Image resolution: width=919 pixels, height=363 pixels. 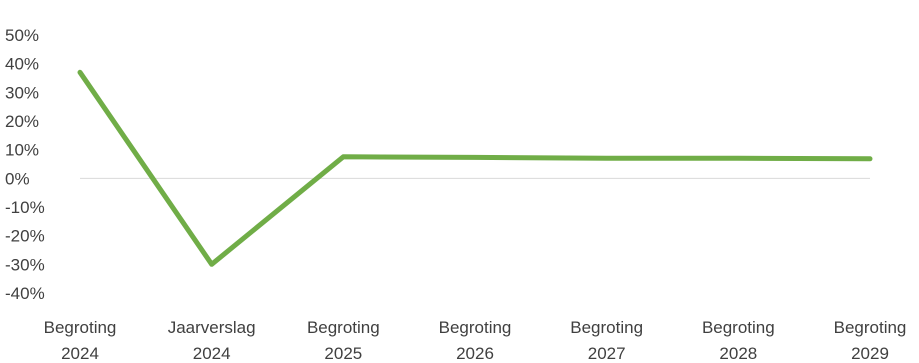 I want to click on y-tick-label: -30%, so click(x=25, y=264).